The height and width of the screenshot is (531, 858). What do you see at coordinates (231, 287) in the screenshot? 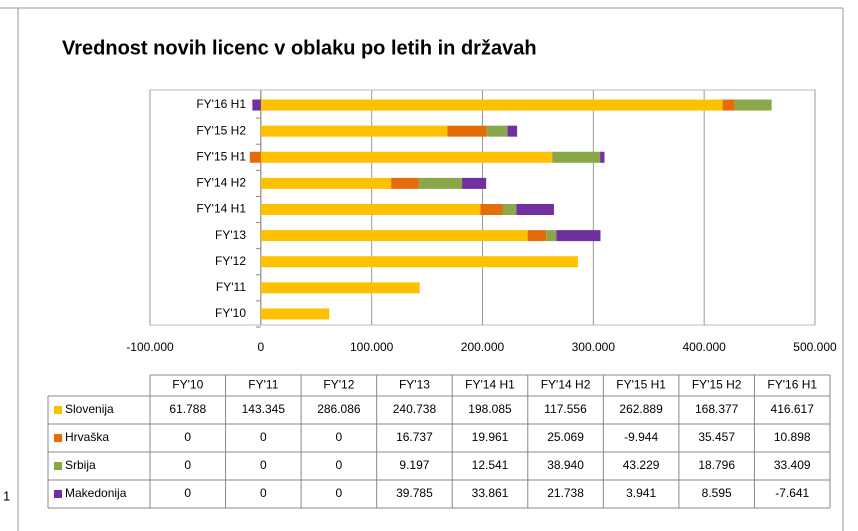
I see `y-tick-label: FY'11` at bounding box center [231, 287].